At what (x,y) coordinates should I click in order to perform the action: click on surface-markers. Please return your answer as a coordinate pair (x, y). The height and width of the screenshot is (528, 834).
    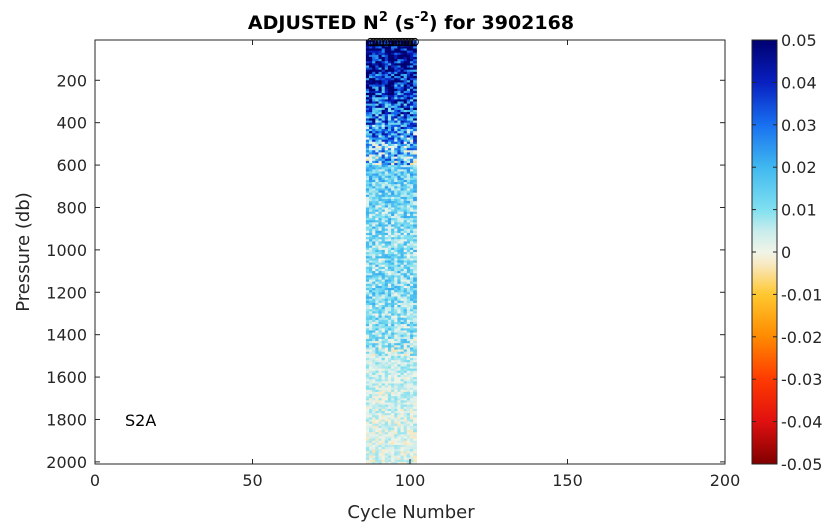
    Looking at the image, I should click on (392, 42).